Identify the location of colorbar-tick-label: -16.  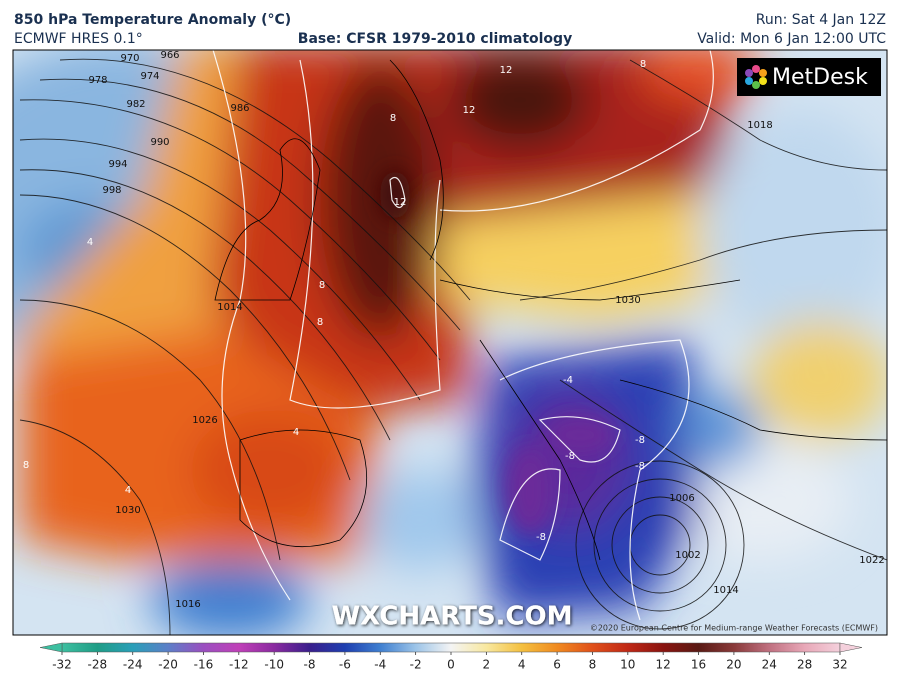
(204, 665).